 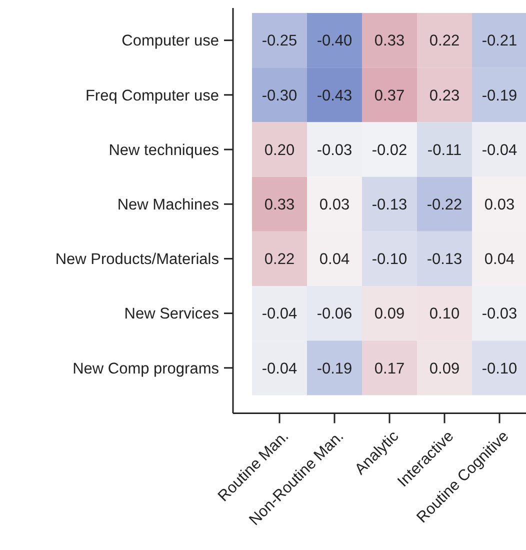 What do you see at coordinates (280, 41) in the screenshot?
I see `data-label: -0.25` at bounding box center [280, 41].